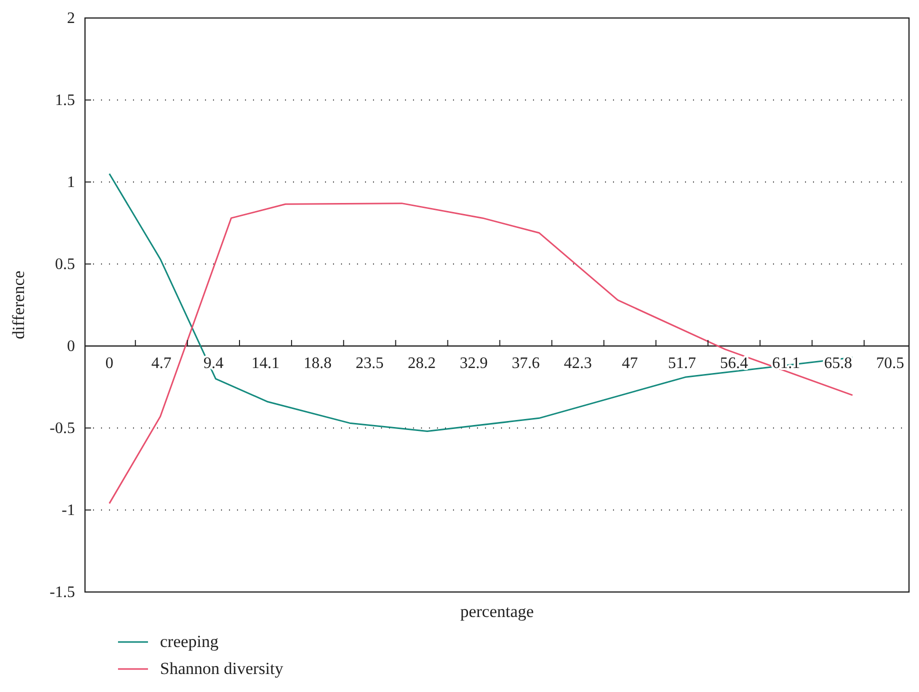 This screenshot has width=919, height=692. What do you see at coordinates (422, 363) in the screenshot?
I see `x-tick-label: 28.2` at bounding box center [422, 363].